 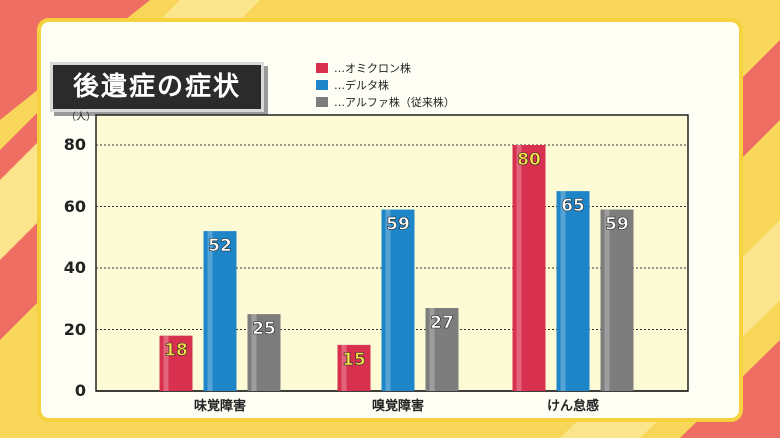 I want to click on legend-label-delta: …デルタ株, so click(x=361, y=85).